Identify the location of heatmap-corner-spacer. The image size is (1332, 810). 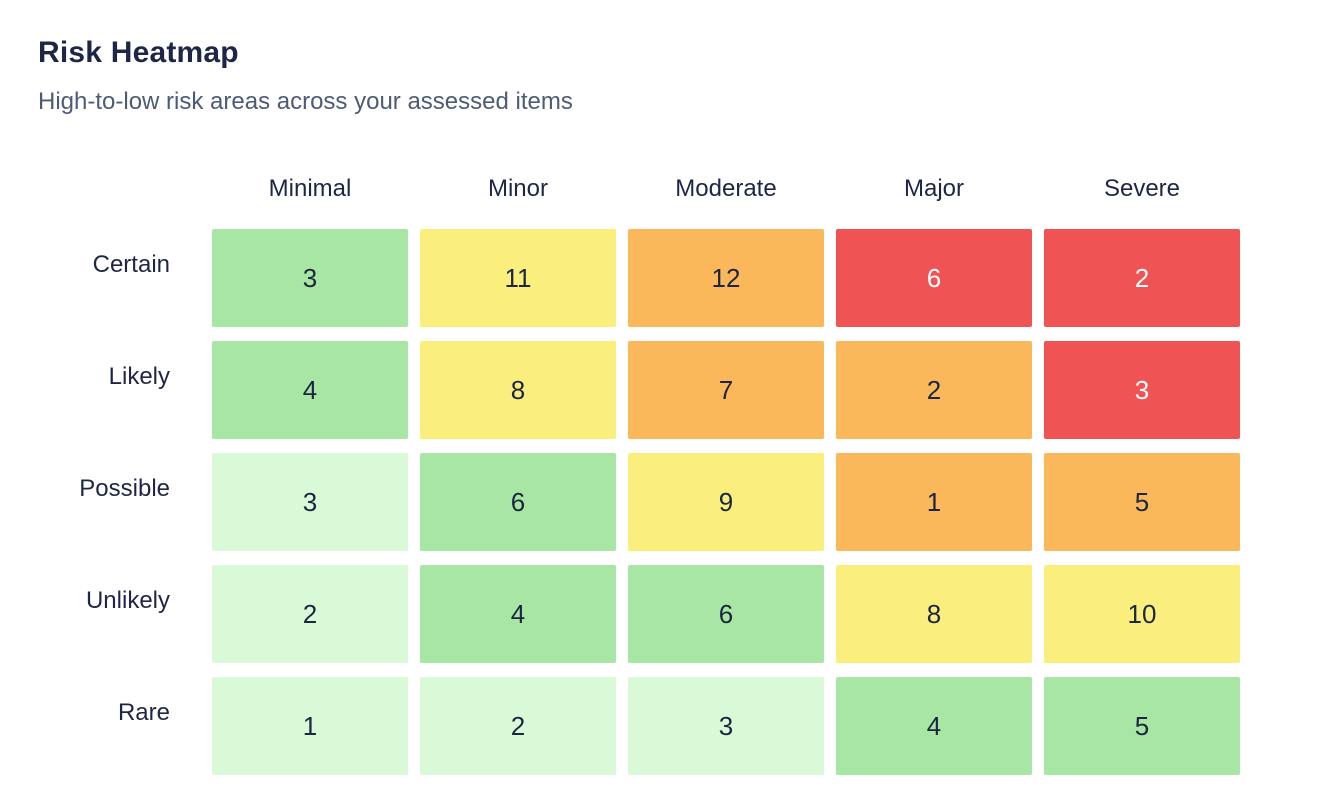
(111, 189).